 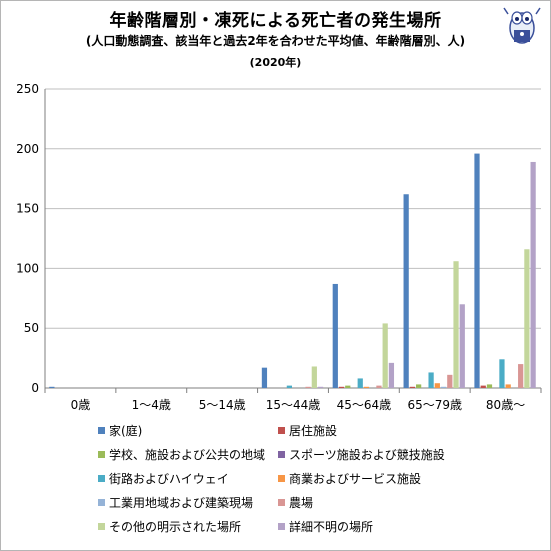 What do you see at coordinates (181, 503) in the screenshot?
I see `legend-label: 工業用地域および建築現場` at bounding box center [181, 503].